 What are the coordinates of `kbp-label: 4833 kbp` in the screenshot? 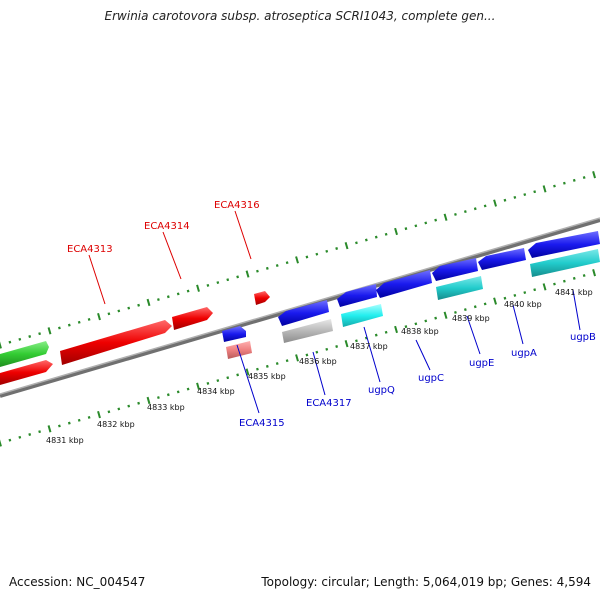 It's located at (166, 407).